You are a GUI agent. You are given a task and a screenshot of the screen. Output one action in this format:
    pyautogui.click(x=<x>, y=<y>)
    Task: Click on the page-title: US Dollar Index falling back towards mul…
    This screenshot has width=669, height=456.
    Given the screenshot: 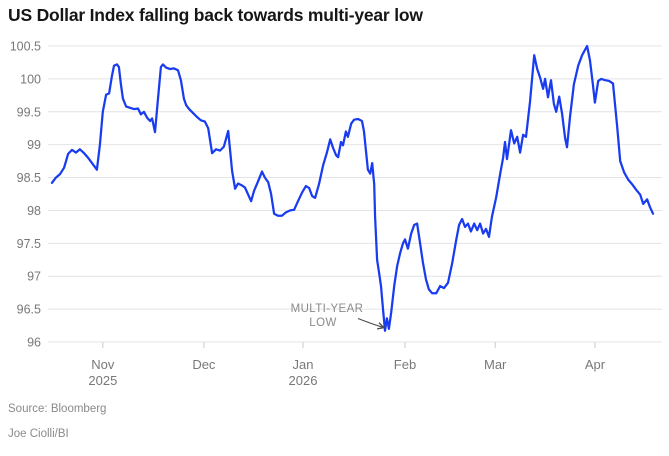 What is the action you would take?
    pyautogui.click(x=215, y=15)
    